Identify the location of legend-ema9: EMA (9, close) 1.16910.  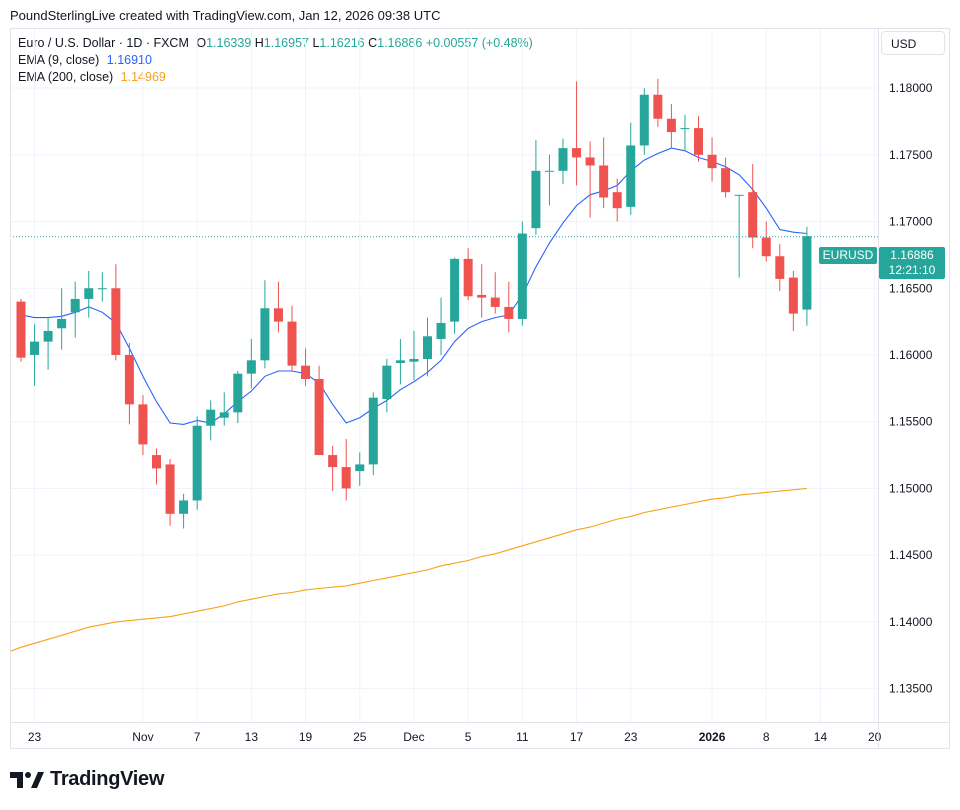
(85, 60).